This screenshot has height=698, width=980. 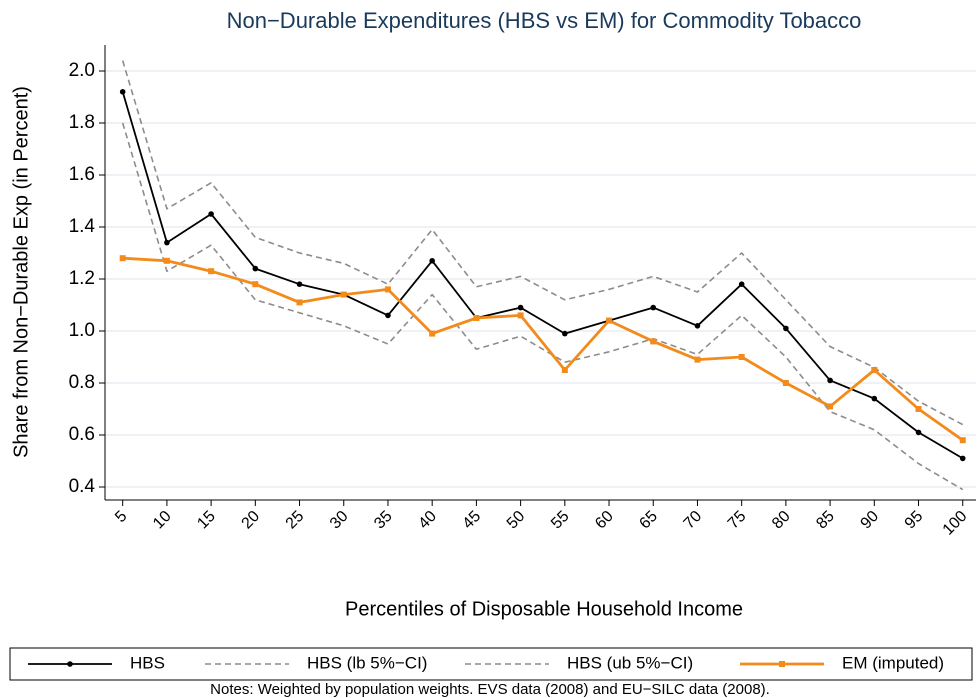 What do you see at coordinates (516, 520) in the screenshot?
I see `x-tick-label: 50` at bounding box center [516, 520].